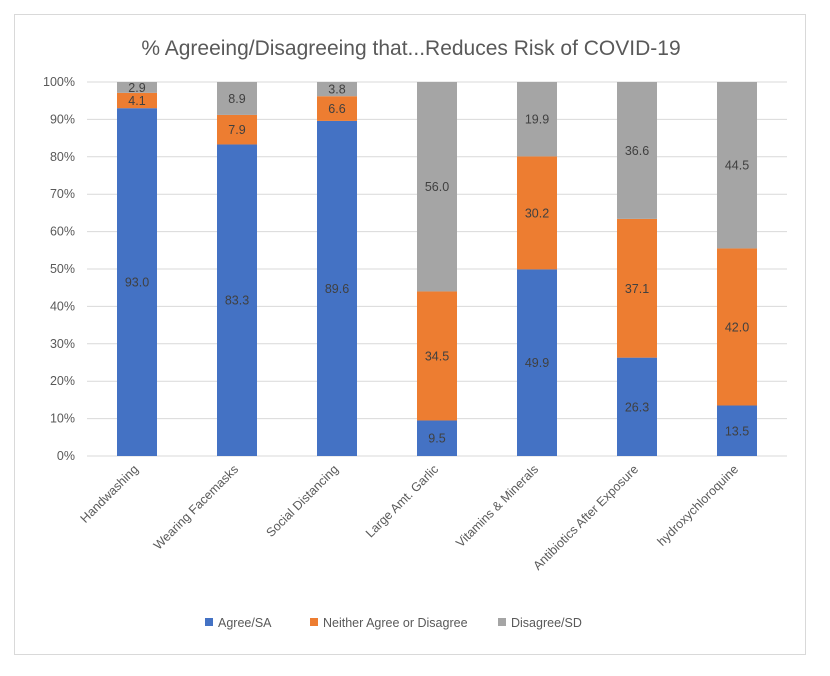  I want to click on y-tick-label: 10%, so click(62, 419).